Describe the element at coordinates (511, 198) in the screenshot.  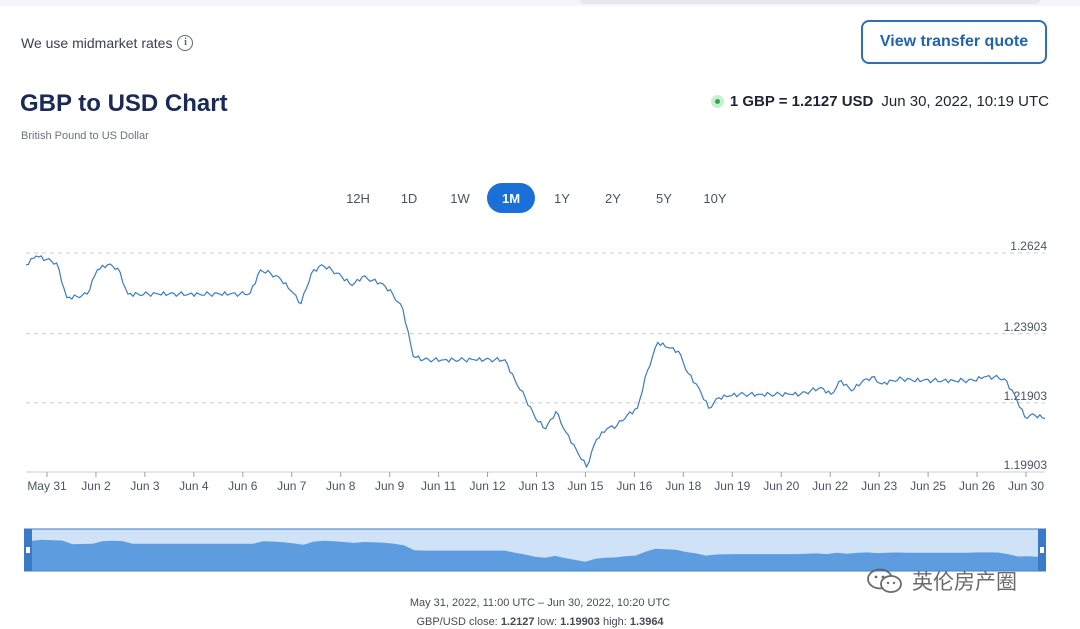
I see `tab-1m: 1M` at that location.